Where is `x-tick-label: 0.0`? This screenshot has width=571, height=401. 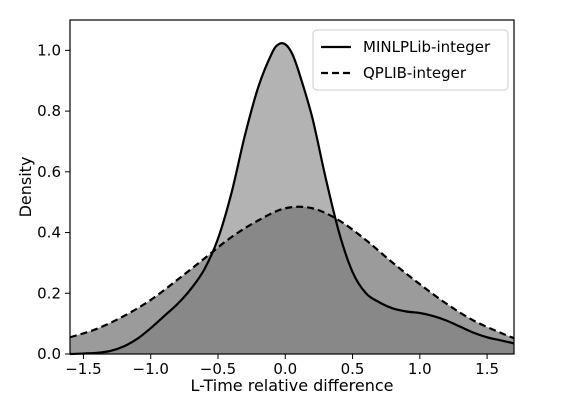
x-tick-label: 0.0 is located at coordinates (285, 369).